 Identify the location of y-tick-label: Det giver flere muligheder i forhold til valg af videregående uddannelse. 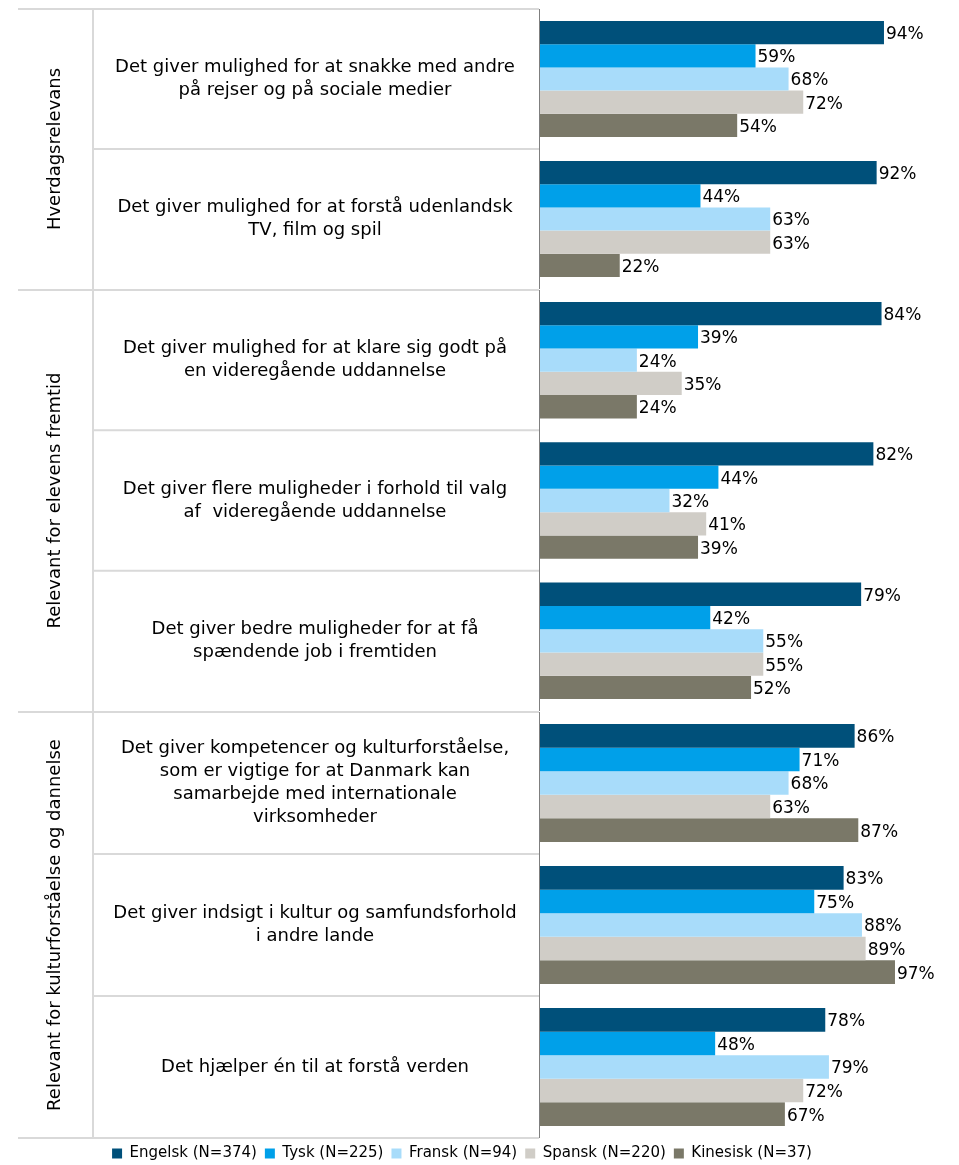
(315, 498).